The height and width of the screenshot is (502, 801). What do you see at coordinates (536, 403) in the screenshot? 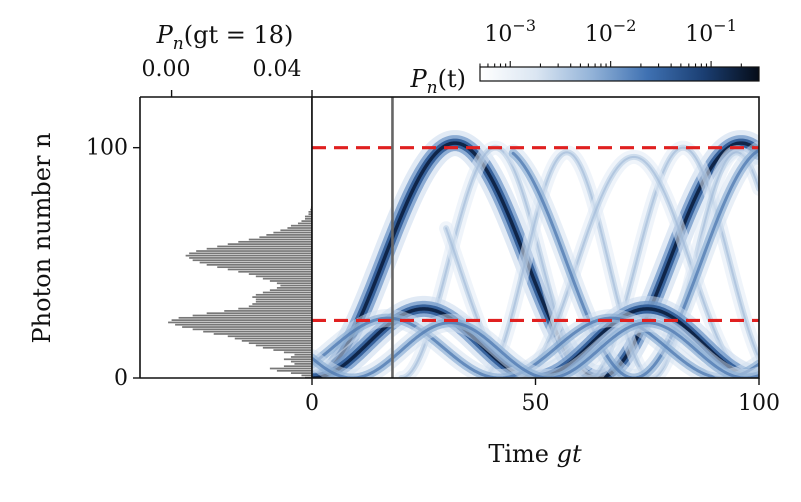
I see `x-tick-label: 50` at bounding box center [536, 403].